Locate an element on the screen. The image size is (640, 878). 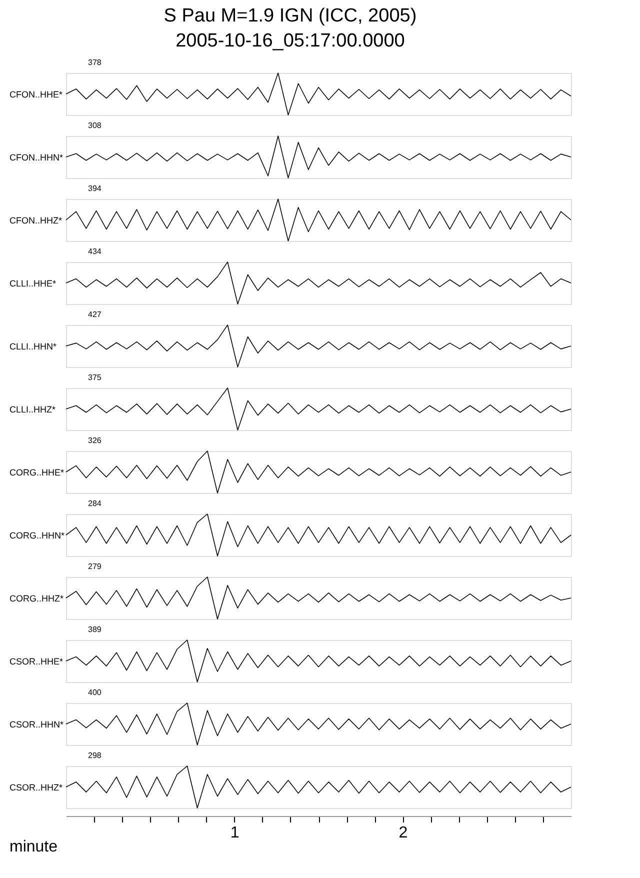
y-axis-title: CLLI..HHE* is located at coordinates (33, 283).